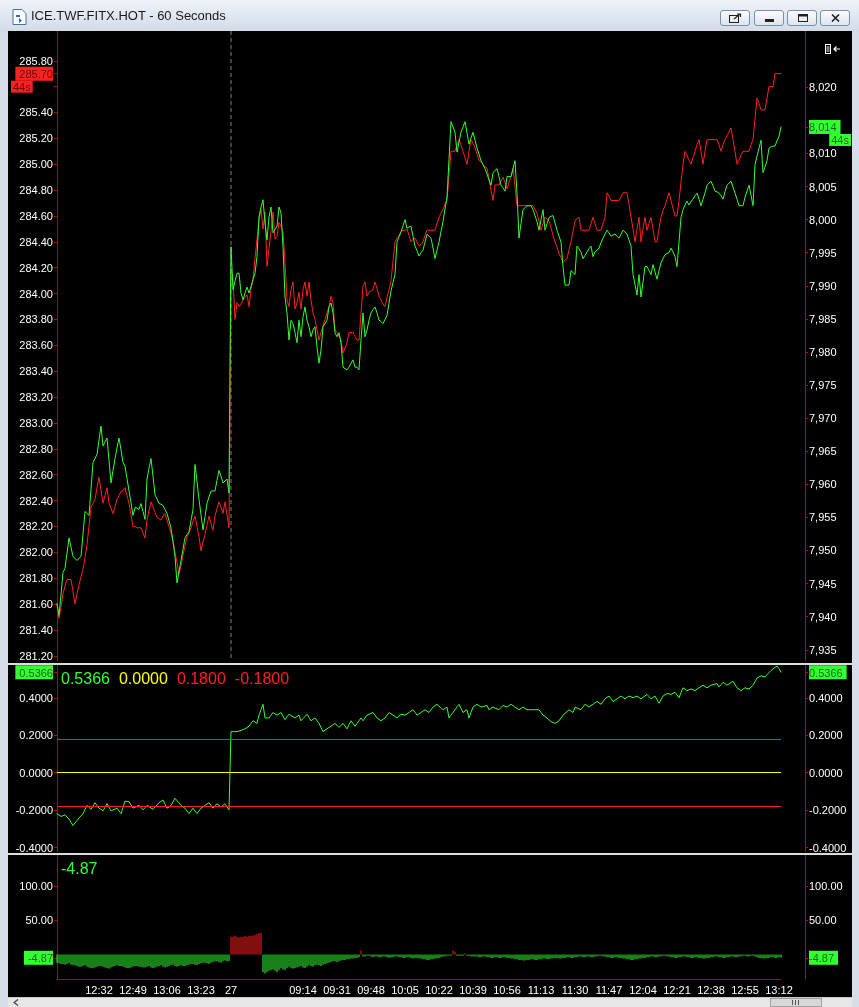  Describe the element at coordinates (677, 989) in the screenshot. I see `x-tick-label: 12:21` at that location.